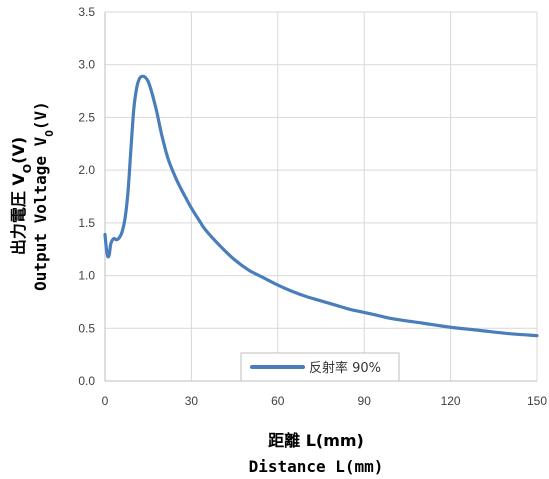 The height and width of the screenshot is (479, 549). Describe the element at coordinates (192, 401) in the screenshot. I see `x-tick-label: 30` at that location.